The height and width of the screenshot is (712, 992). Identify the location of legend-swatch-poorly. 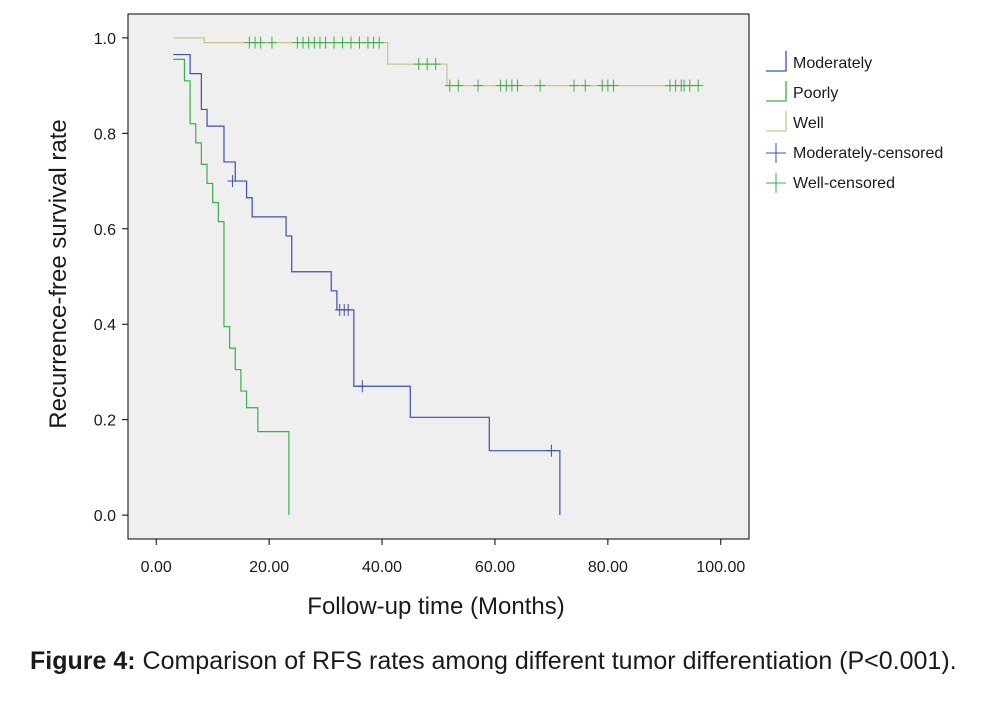
(776, 91).